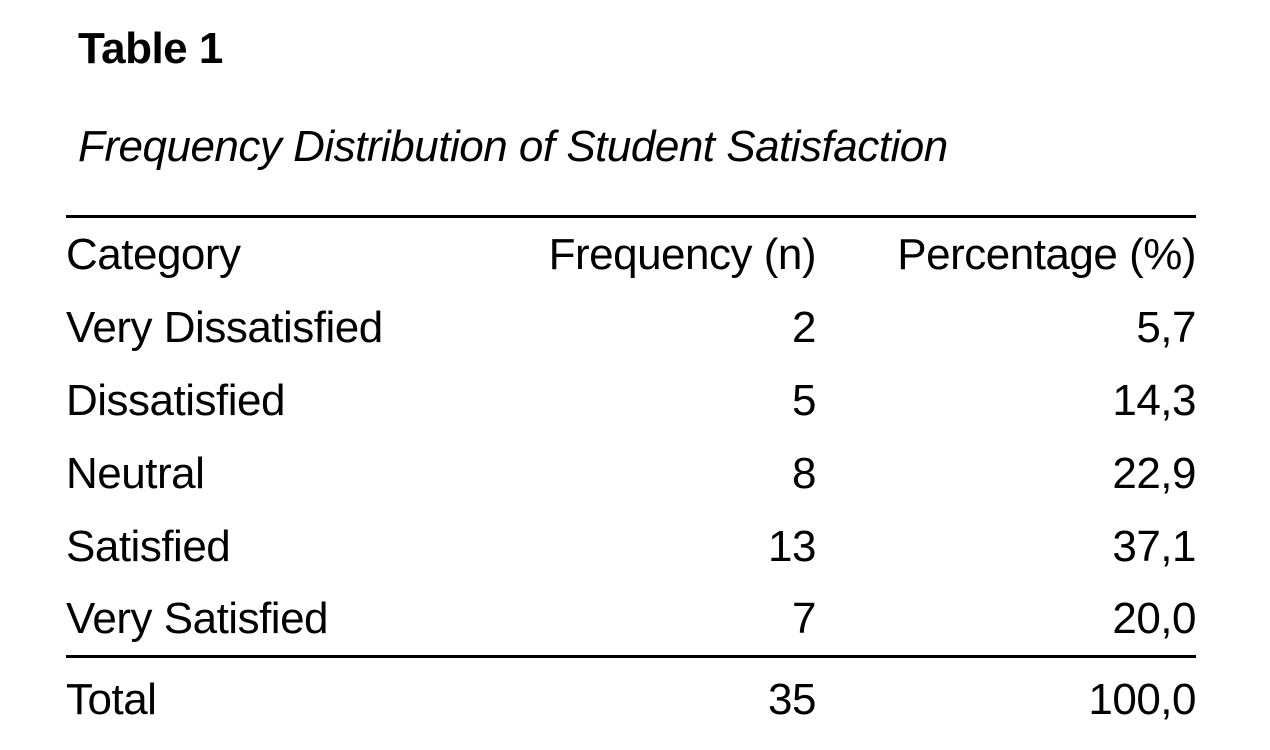 This screenshot has height=750, width=1270. What do you see at coordinates (631, 401) in the screenshot?
I see `table-row: Dissatisfied 5 14,3` at bounding box center [631, 401].